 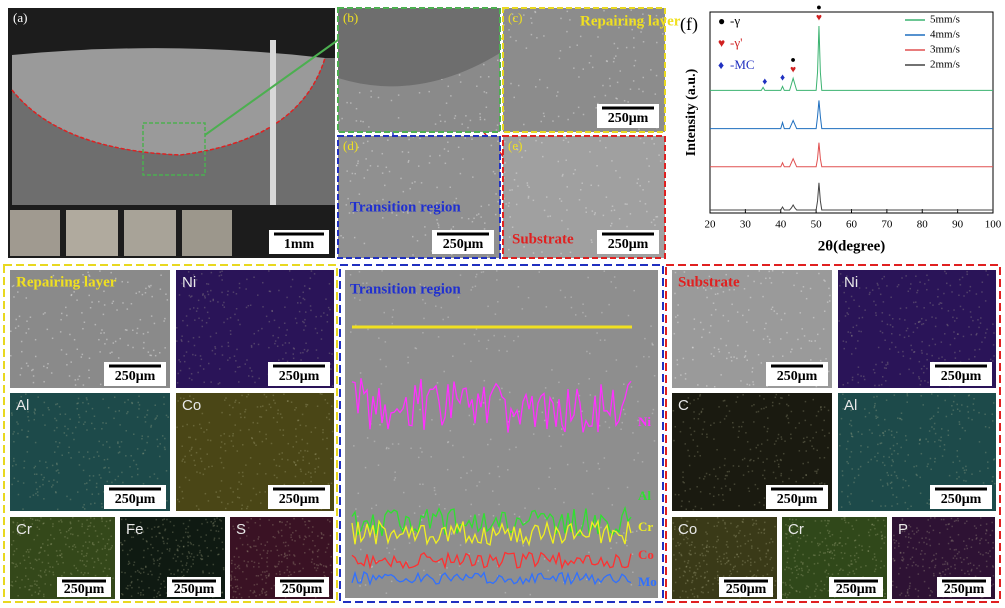 What do you see at coordinates (746, 225) in the screenshot?
I see `x-tick-label: 30` at bounding box center [746, 225].